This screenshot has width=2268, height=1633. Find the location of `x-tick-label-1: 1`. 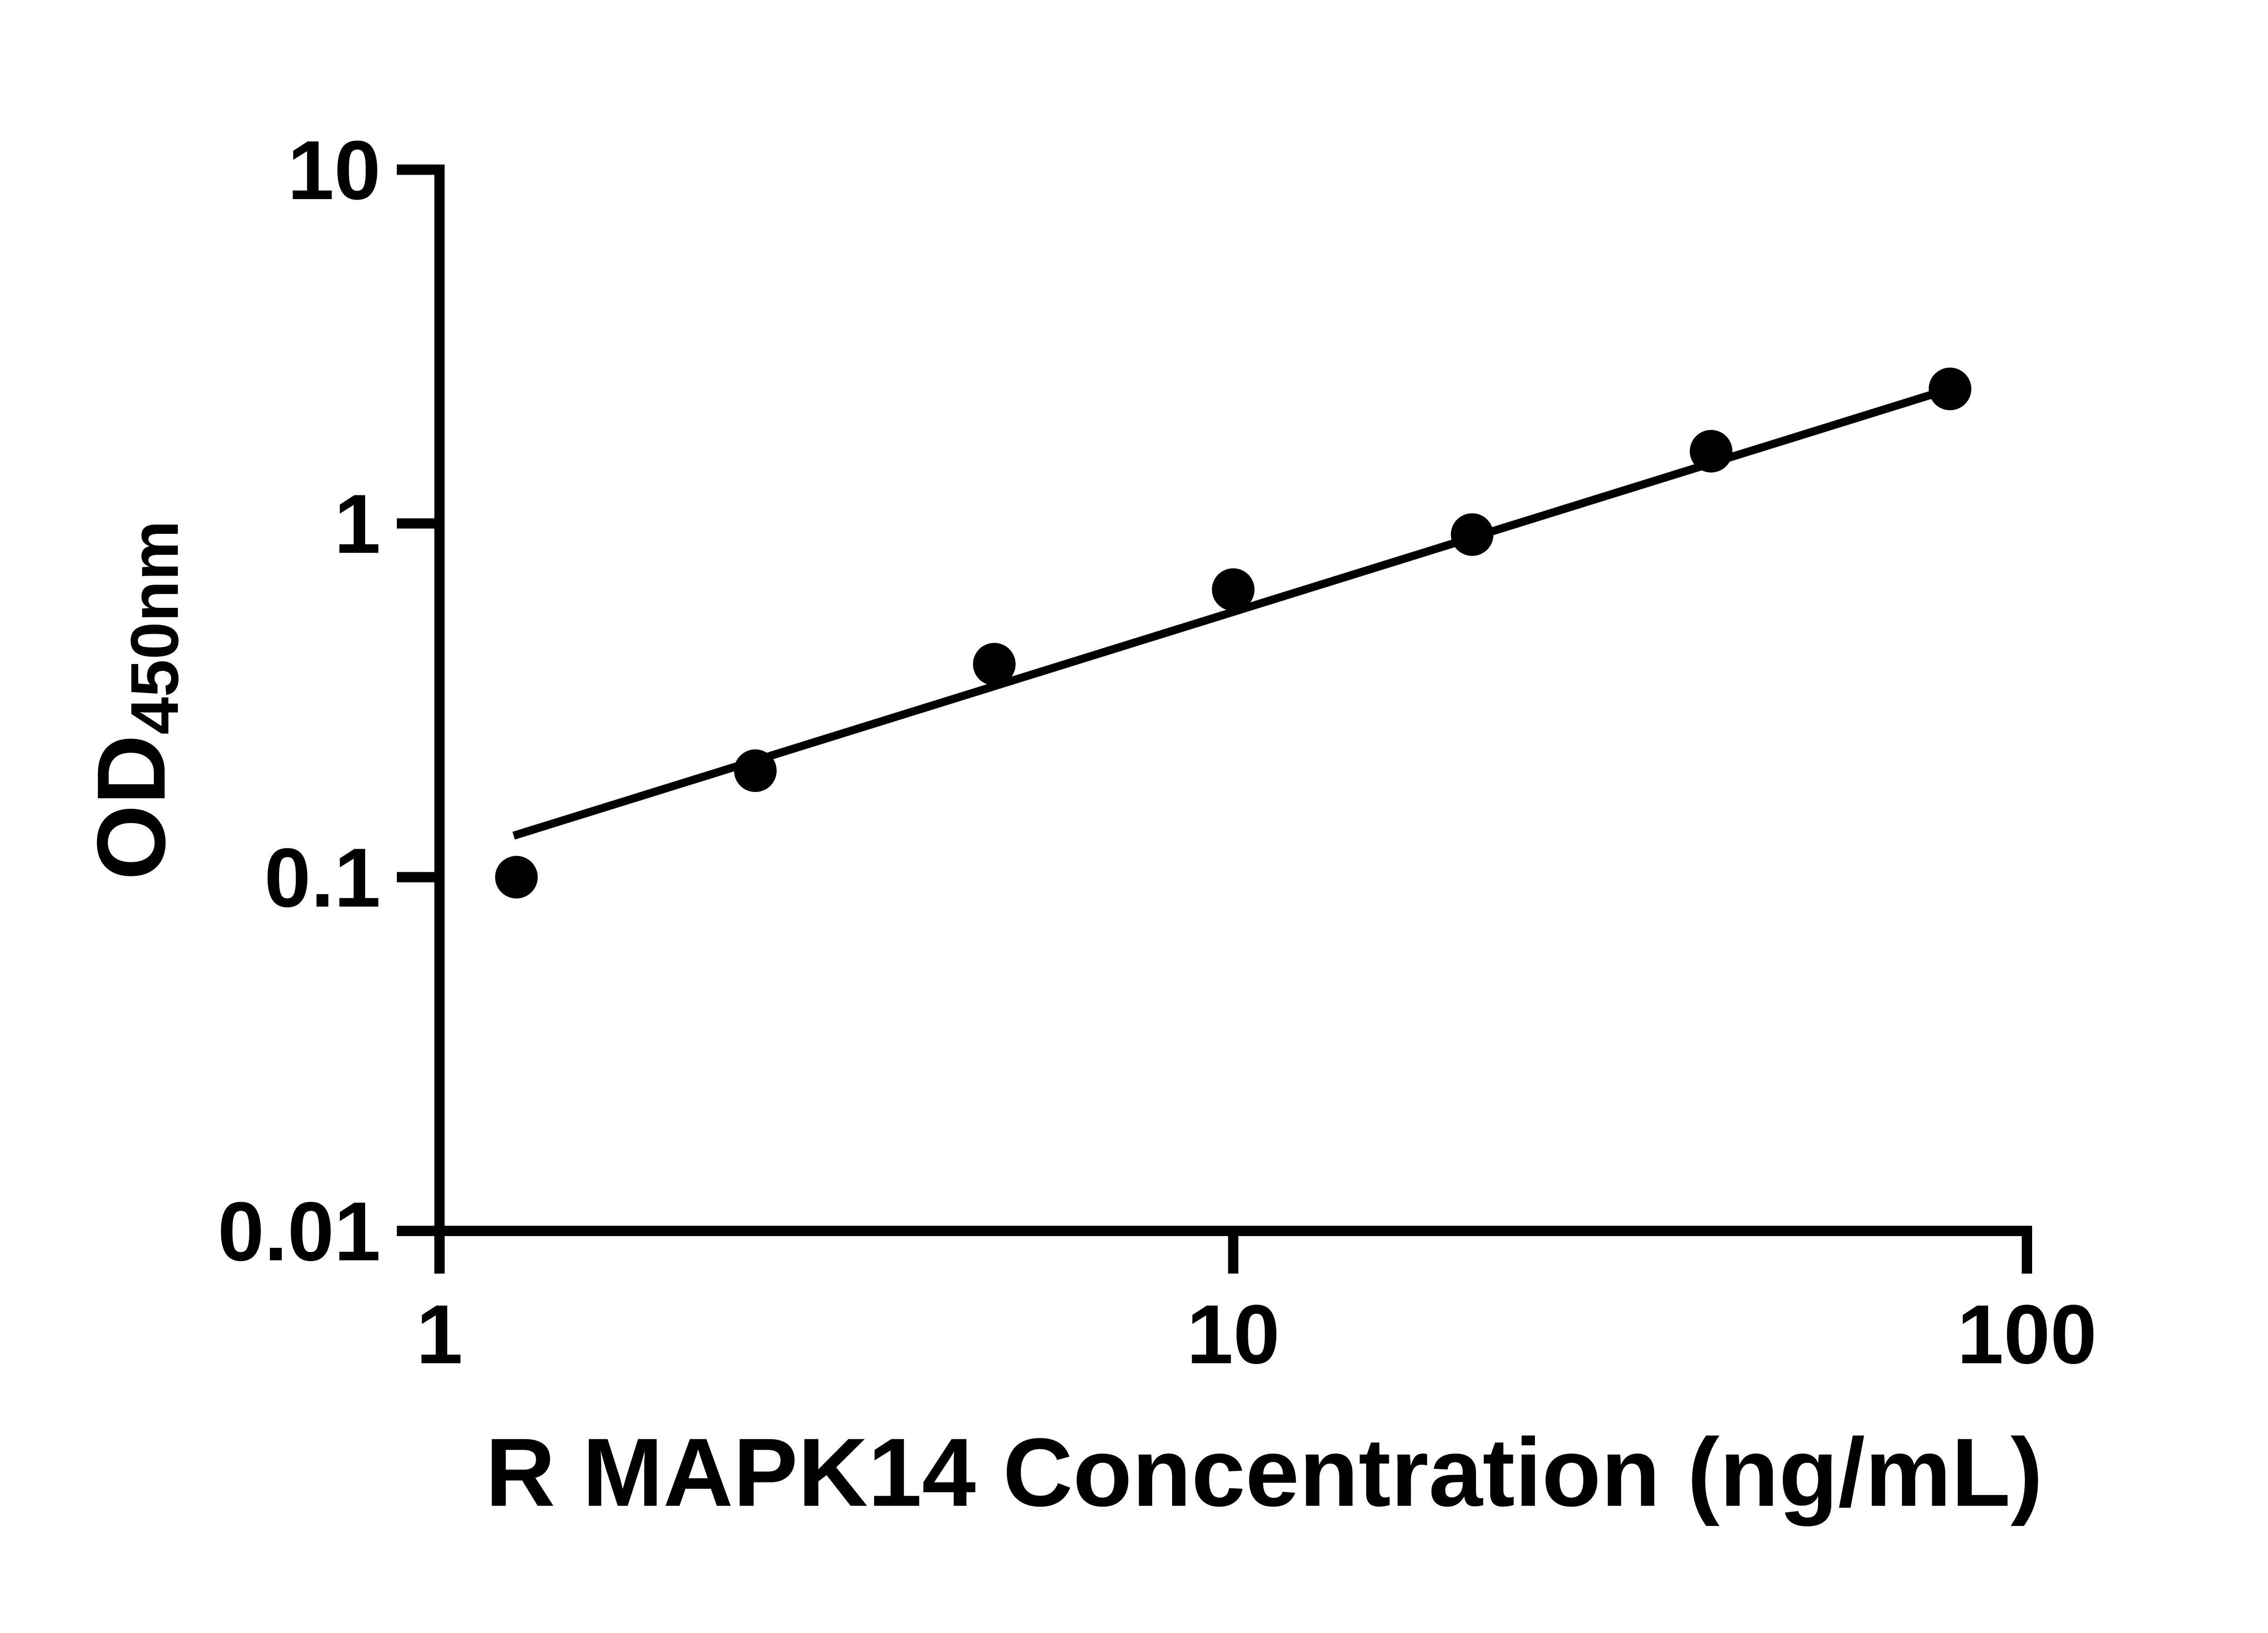

x-tick-label-1: 1 is located at coordinates (440, 1334).